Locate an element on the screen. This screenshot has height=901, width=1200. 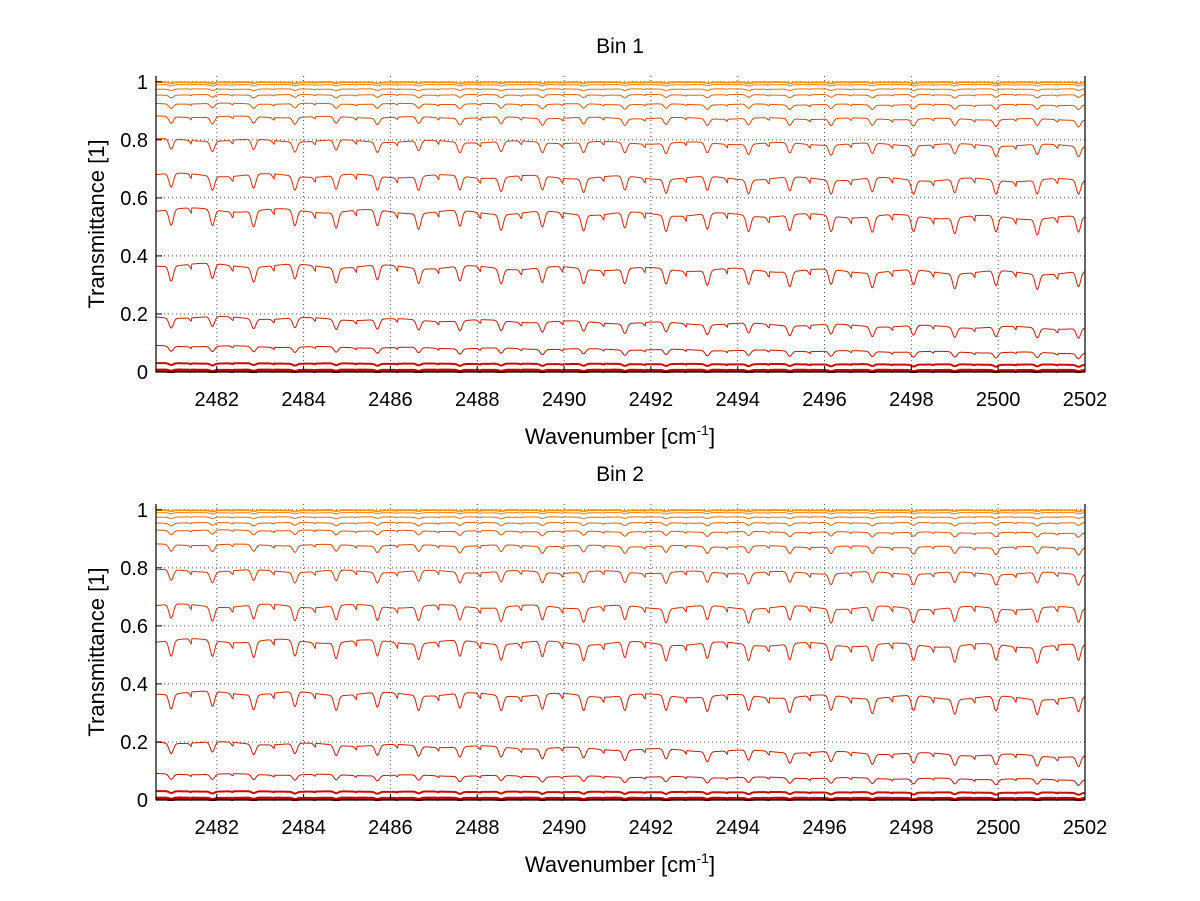
subplot-title: Bin 2 is located at coordinates (620, 474).